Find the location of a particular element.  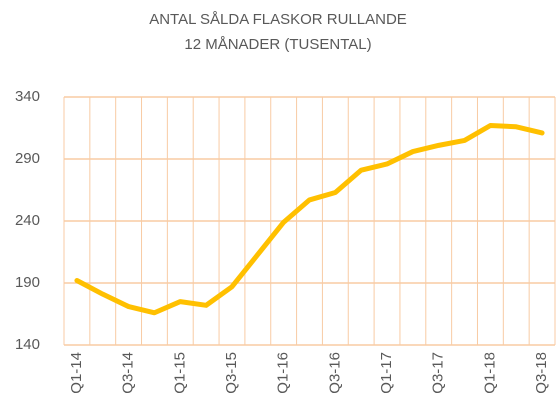

x-tick-label: Q1-18 is located at coordinates (489, 373).